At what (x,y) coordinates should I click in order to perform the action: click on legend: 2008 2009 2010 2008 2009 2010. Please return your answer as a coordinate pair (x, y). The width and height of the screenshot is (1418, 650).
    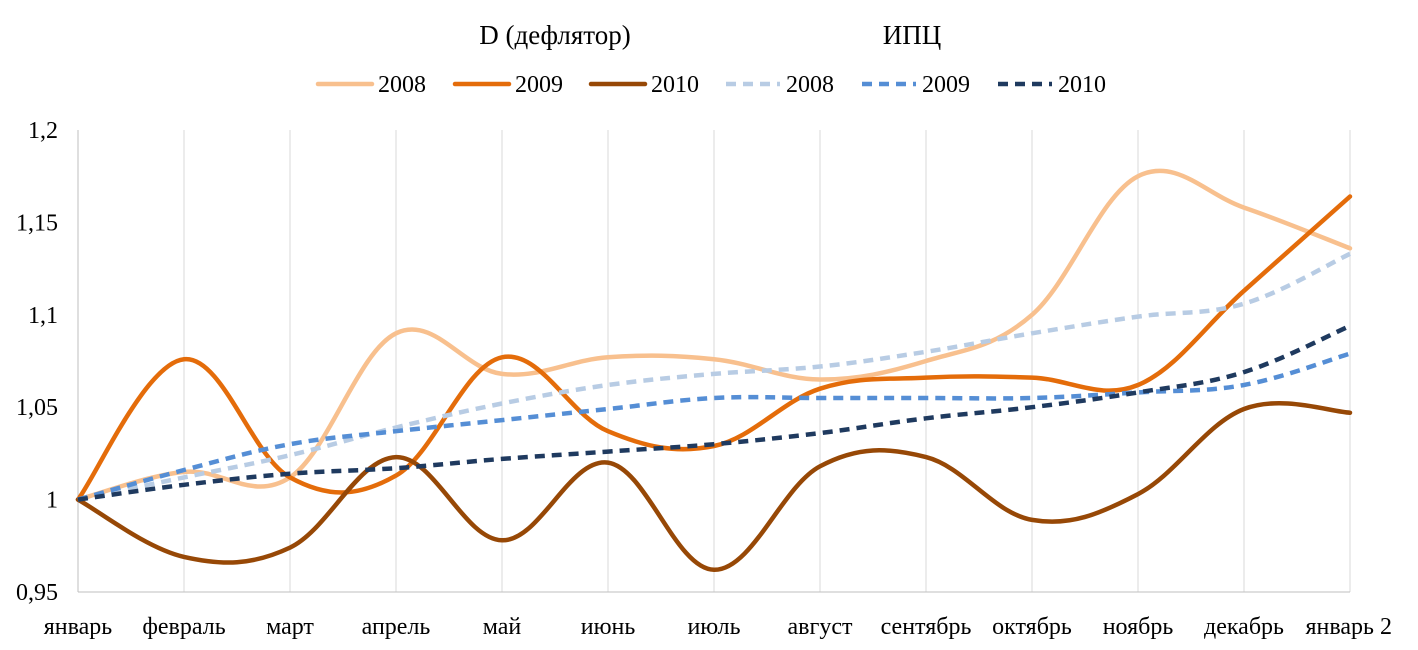
    Looking at the image, I should click on (710, 85).